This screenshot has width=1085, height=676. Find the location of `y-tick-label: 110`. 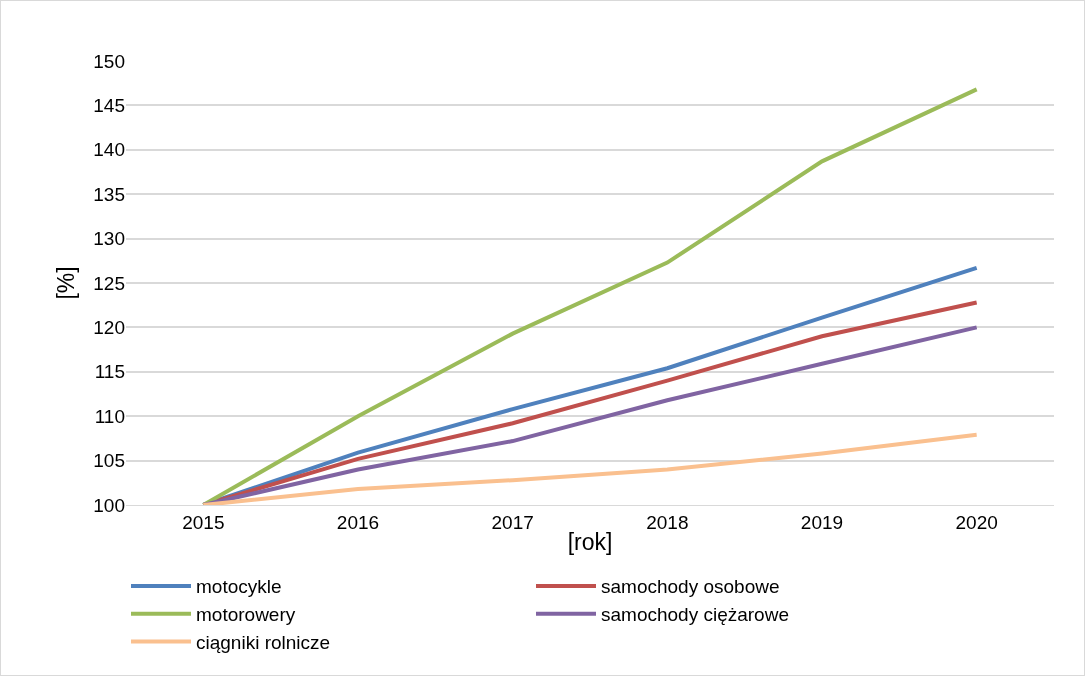

y-tick-label: 110 is located at coordinates (109, 416).